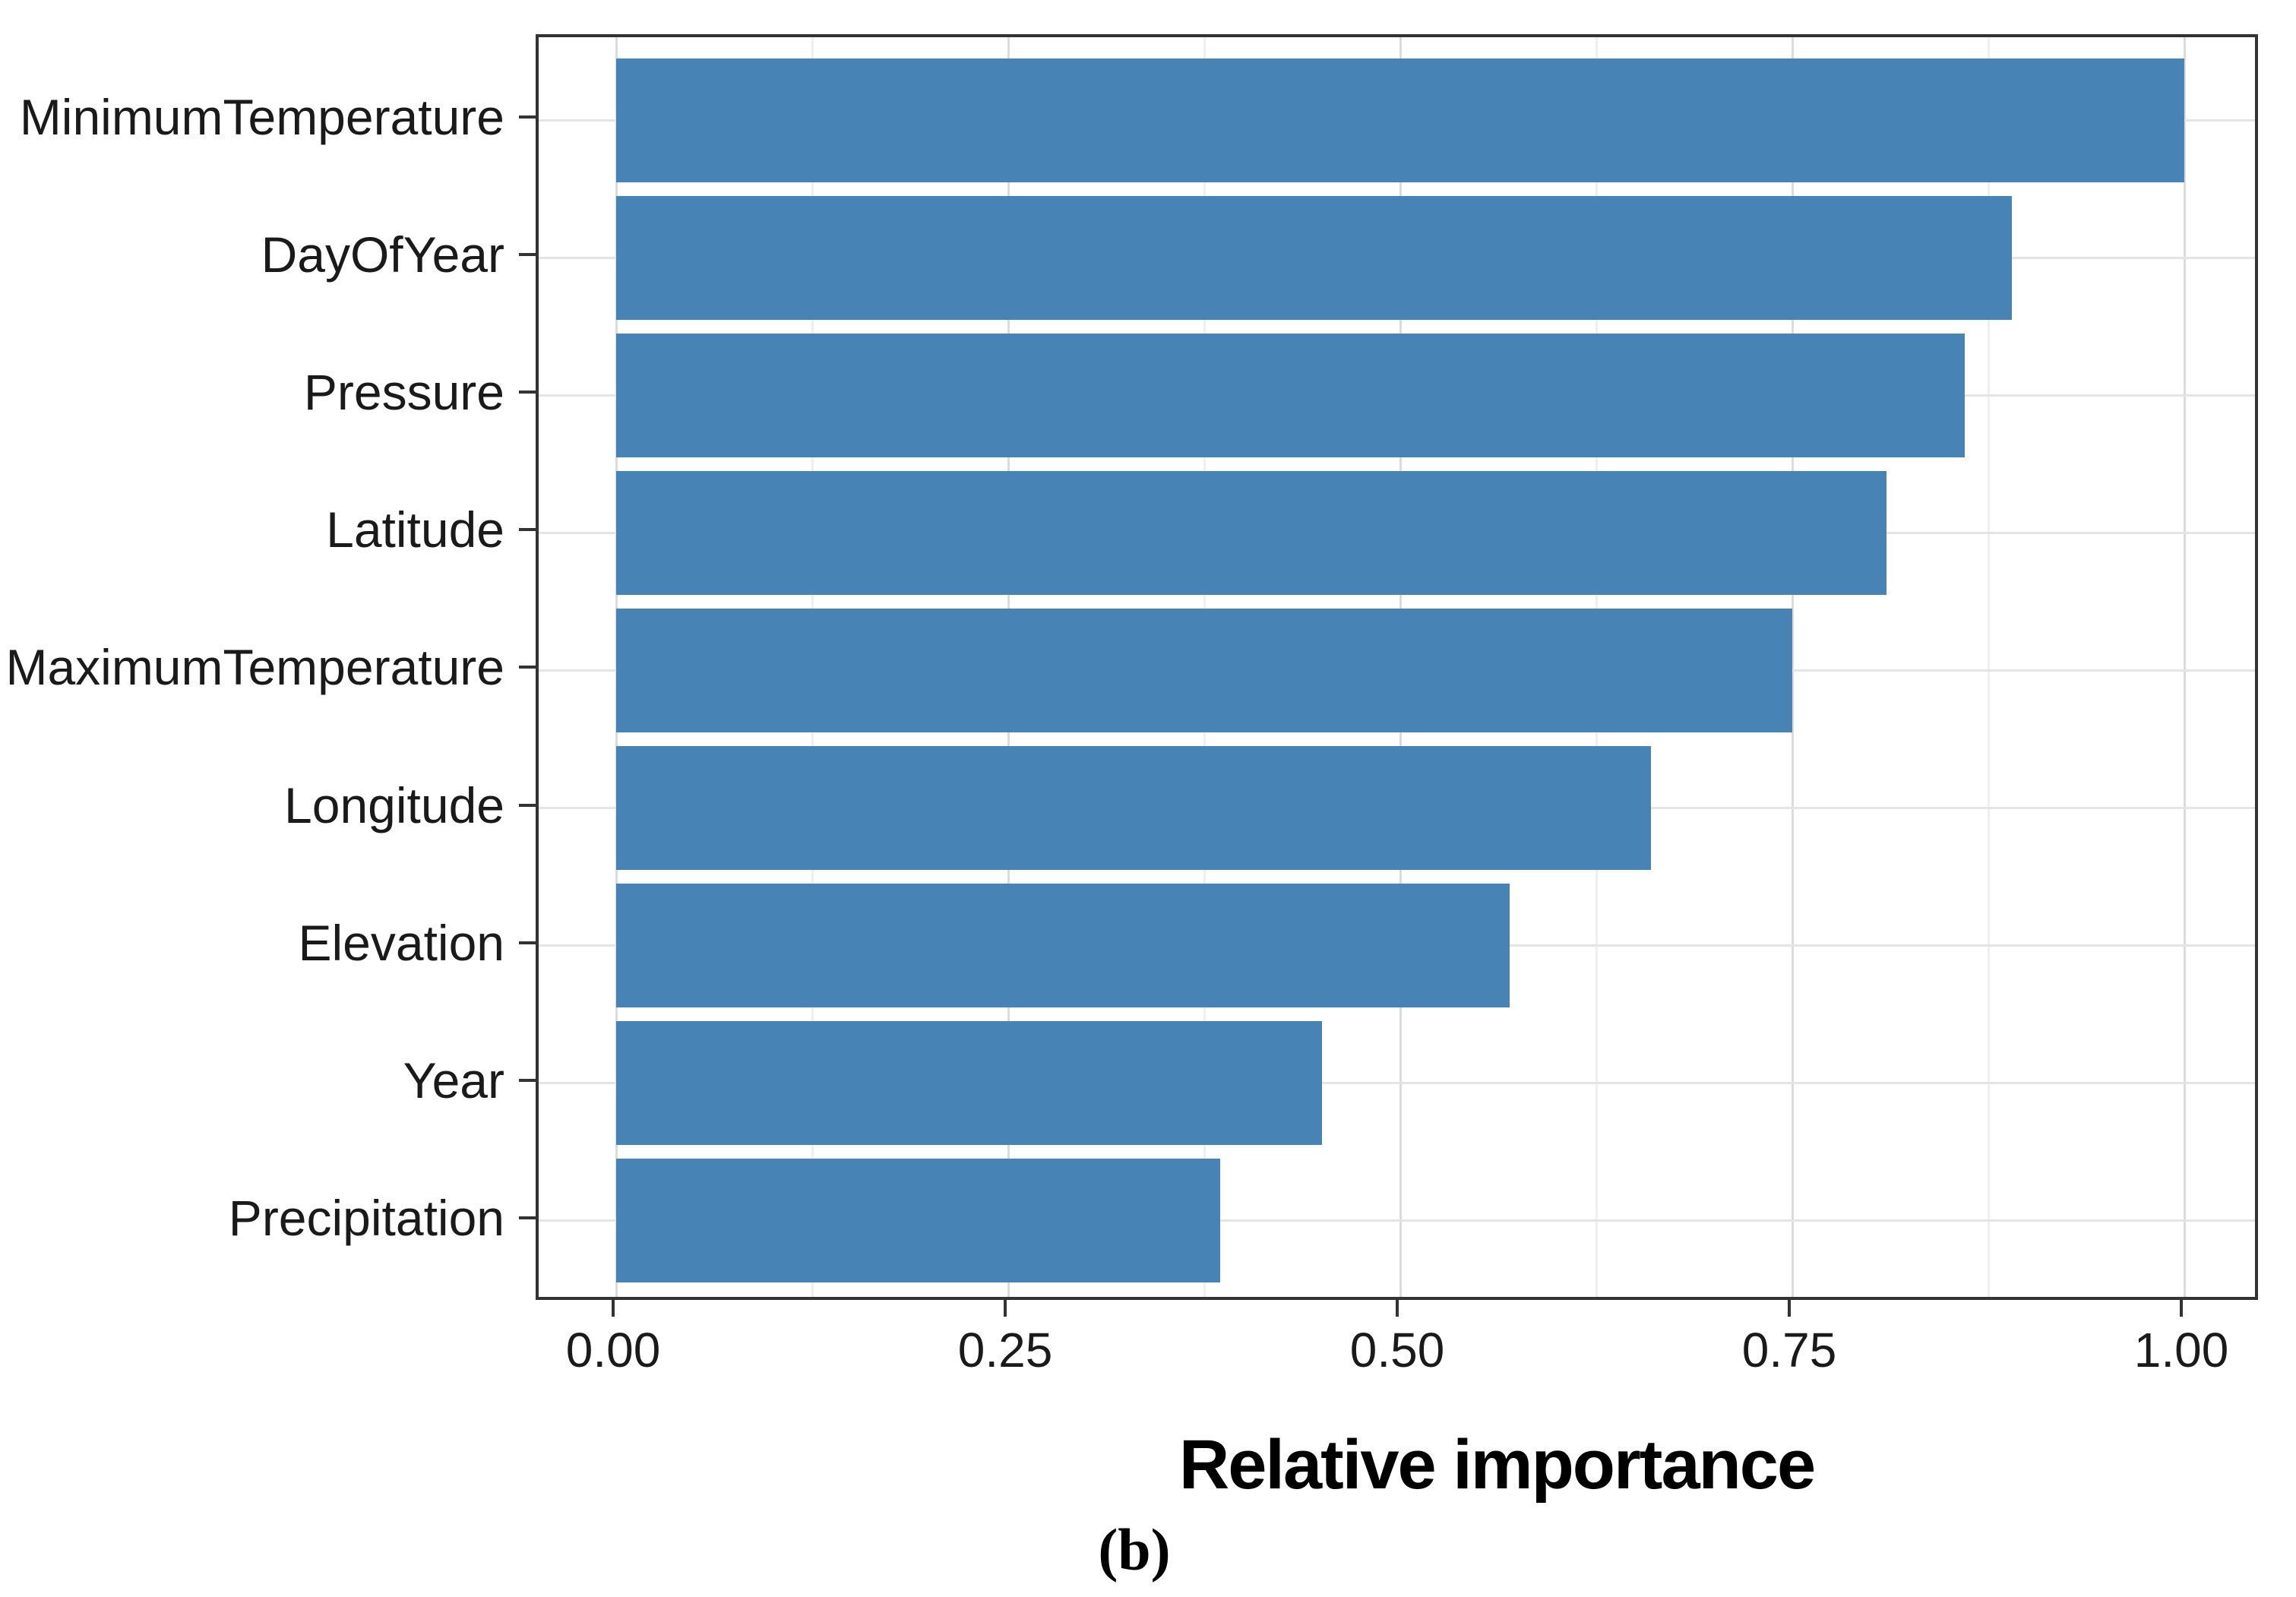  I want to click on y-axis-label: DayOfYear, so click(382, 254).